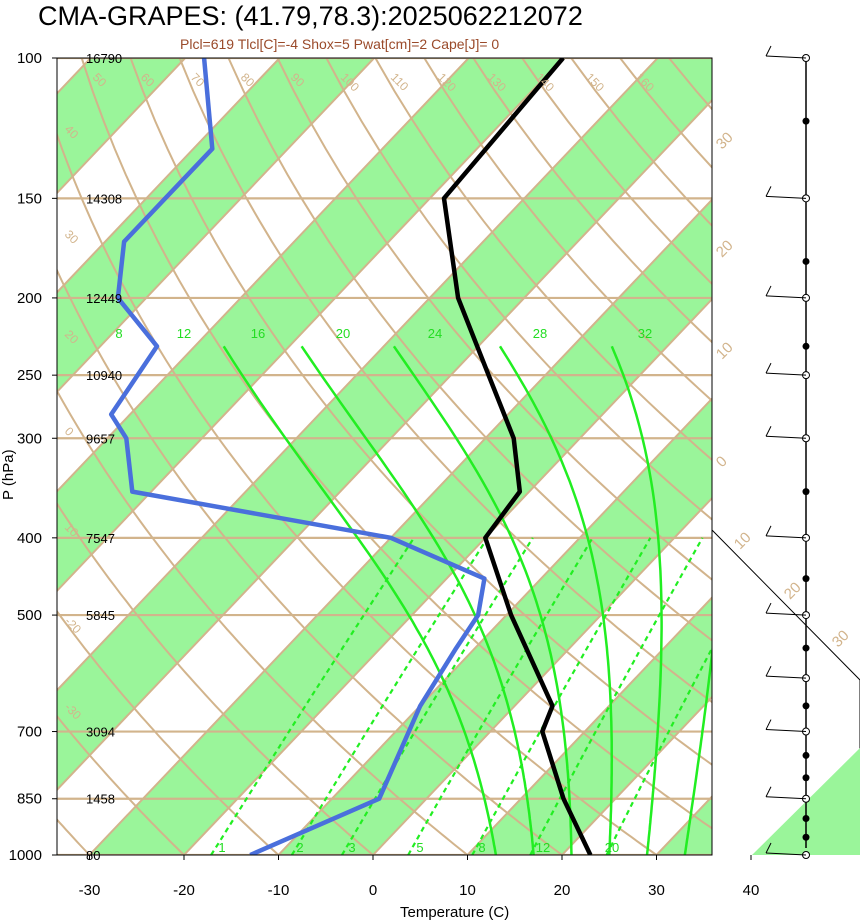  What do you see at coordinates (100, 438) in the screenshot?
I see `height-label: 9657` at bounding box center [100, 438].